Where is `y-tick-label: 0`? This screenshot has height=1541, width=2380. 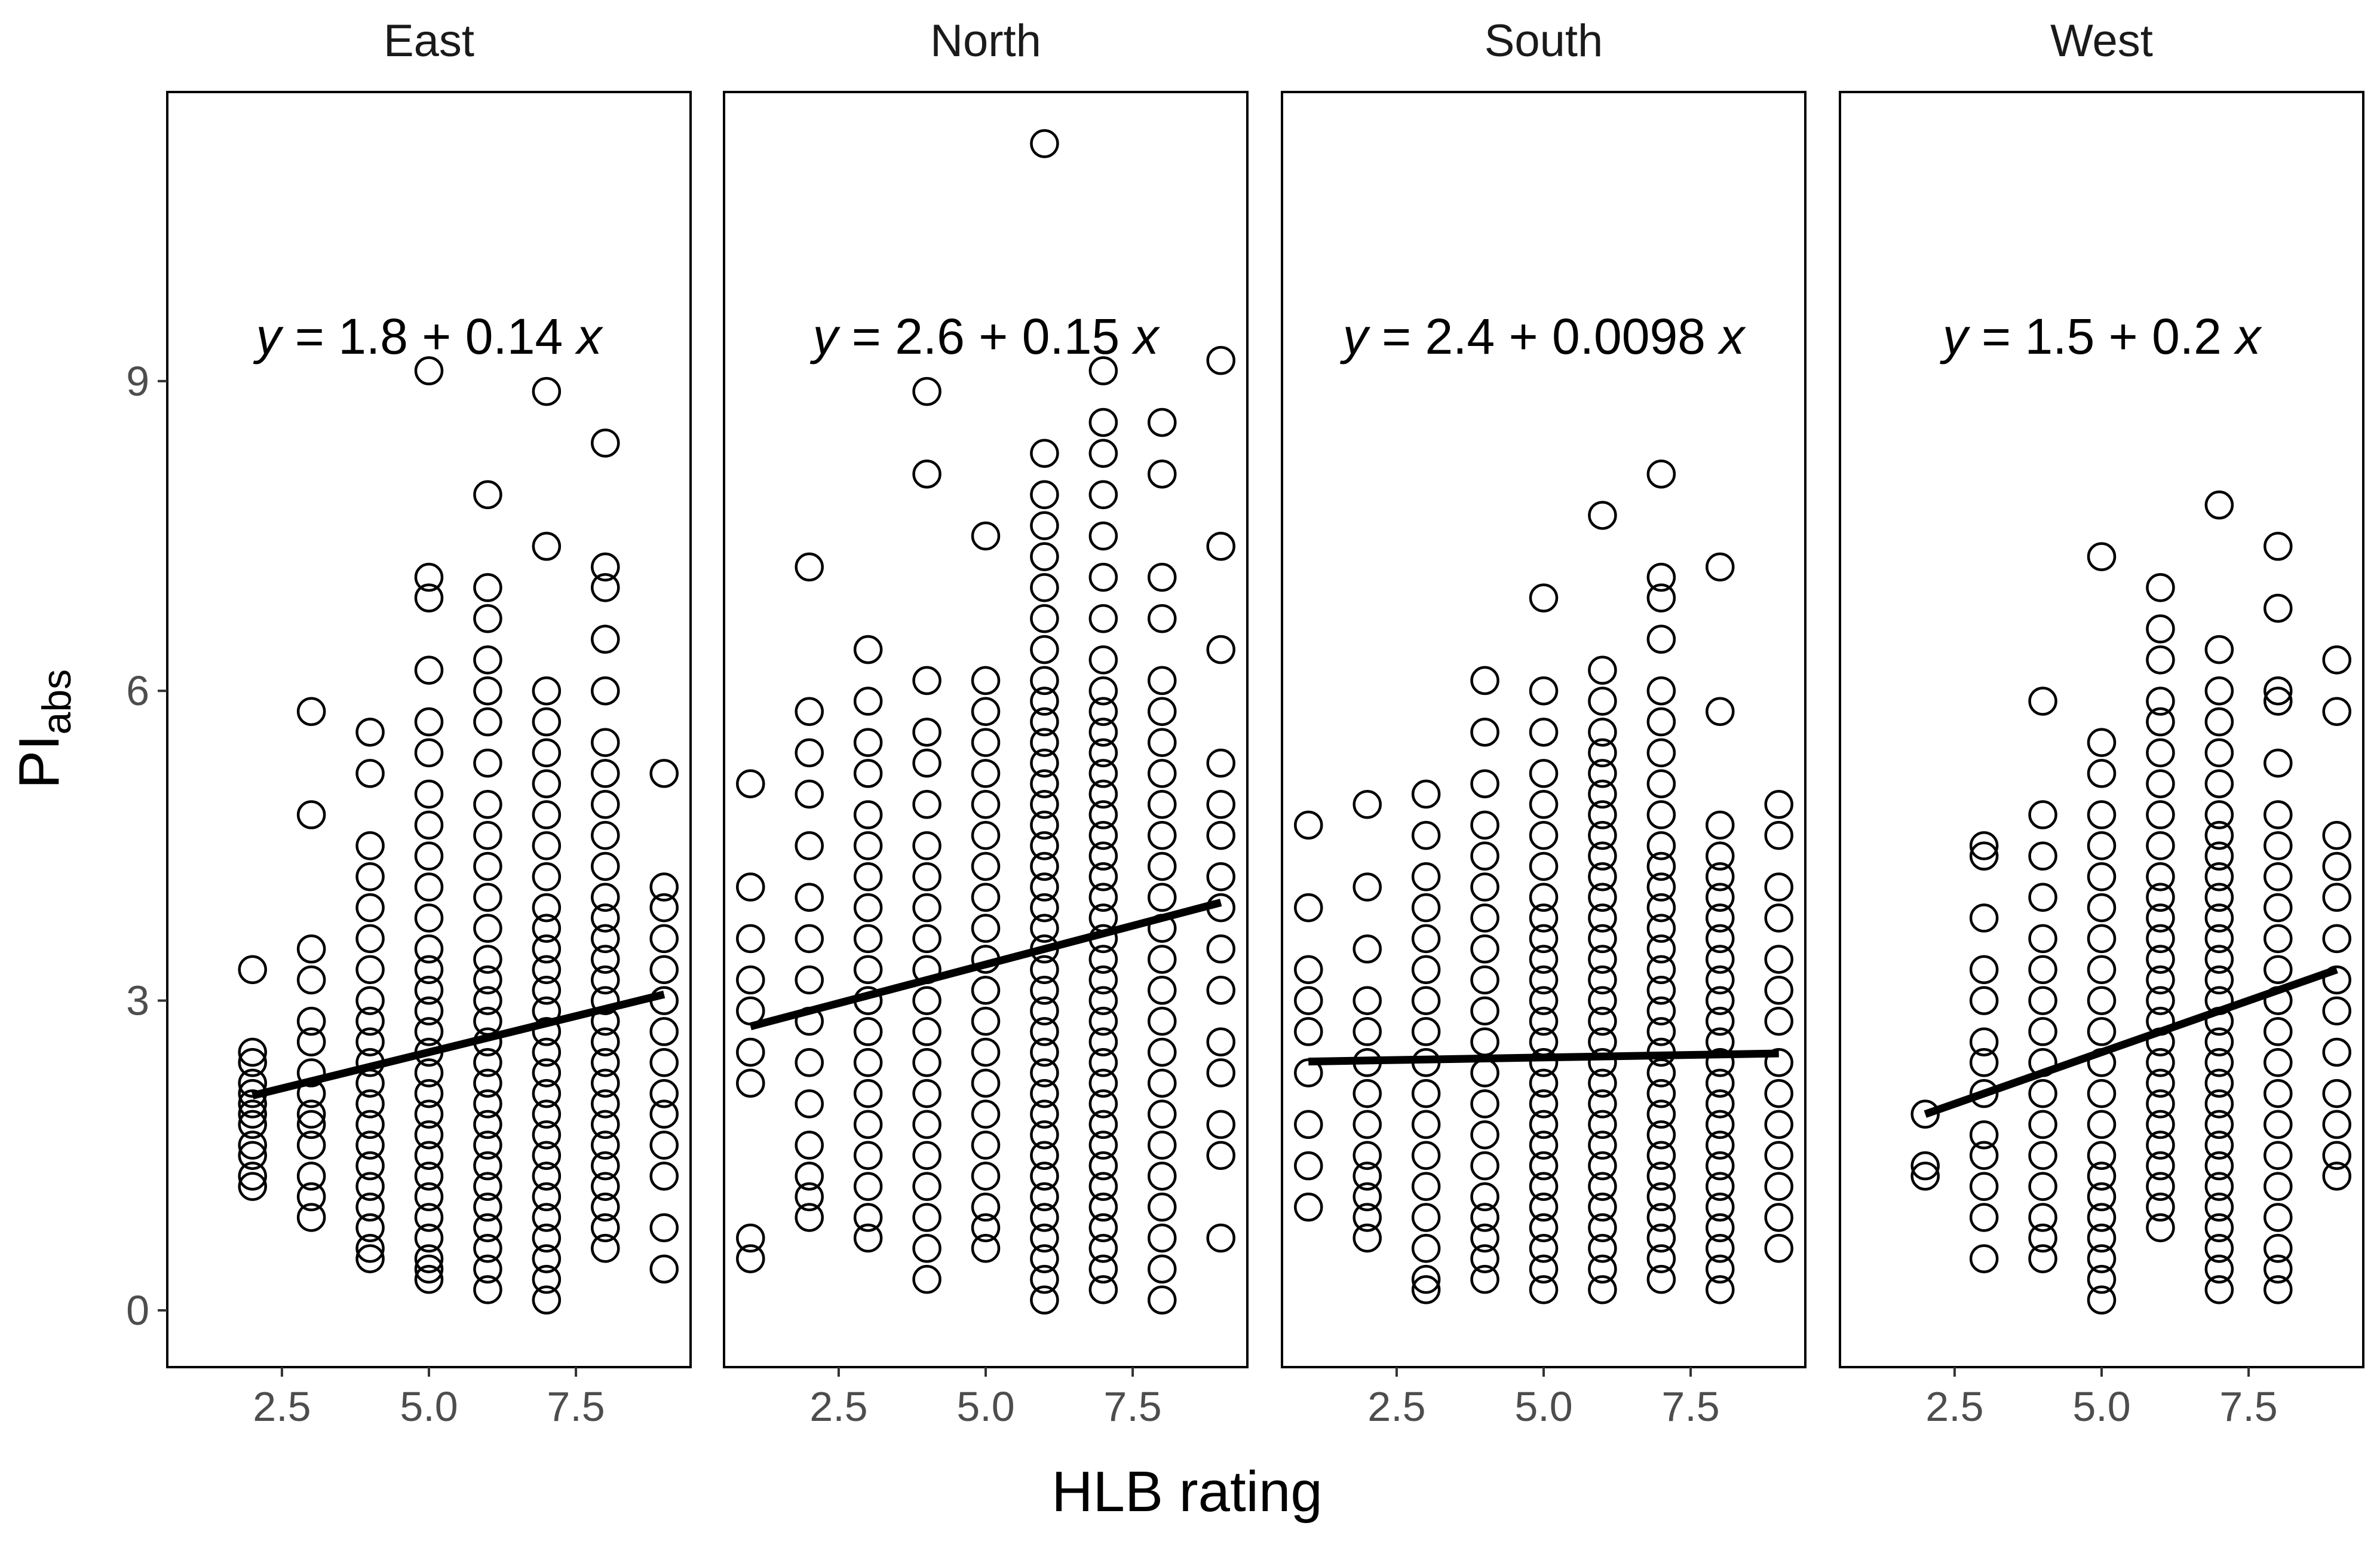
y-tick-label: 0 is located at coordinates (137, 1310).